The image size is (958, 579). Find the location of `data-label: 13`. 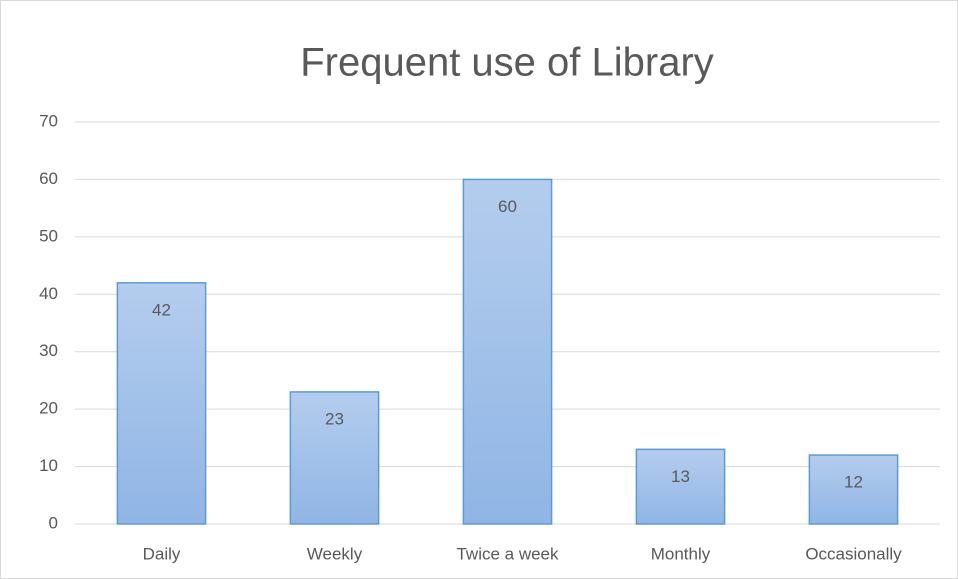

data-label: 13 is located at coordinates (680, 476).